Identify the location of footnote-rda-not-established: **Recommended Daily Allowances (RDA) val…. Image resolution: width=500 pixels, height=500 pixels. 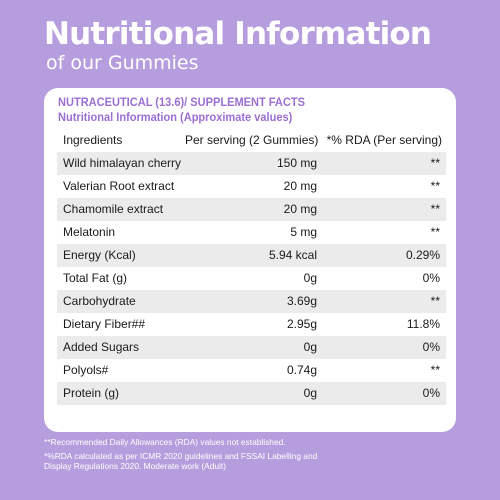
(165, 442).